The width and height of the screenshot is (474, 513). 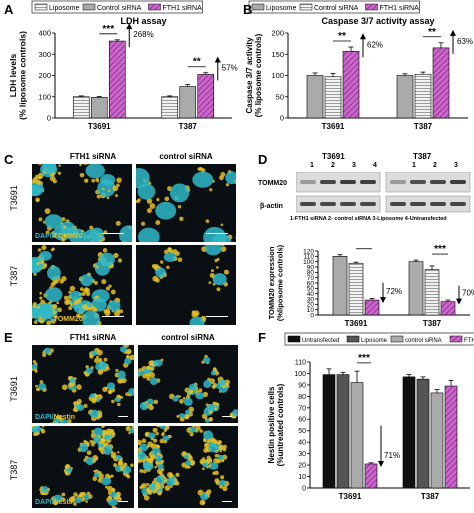 What do you see at coordinates (280, 283) in the screenshot?
I see `y-axis-label: (%liposome controls)` at bounding box center [280, 283].